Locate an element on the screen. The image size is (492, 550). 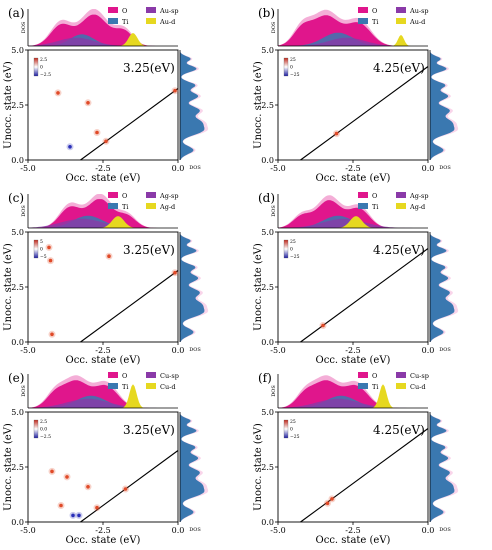
colorbar-label: 5 is located at coordinates (41, 242).